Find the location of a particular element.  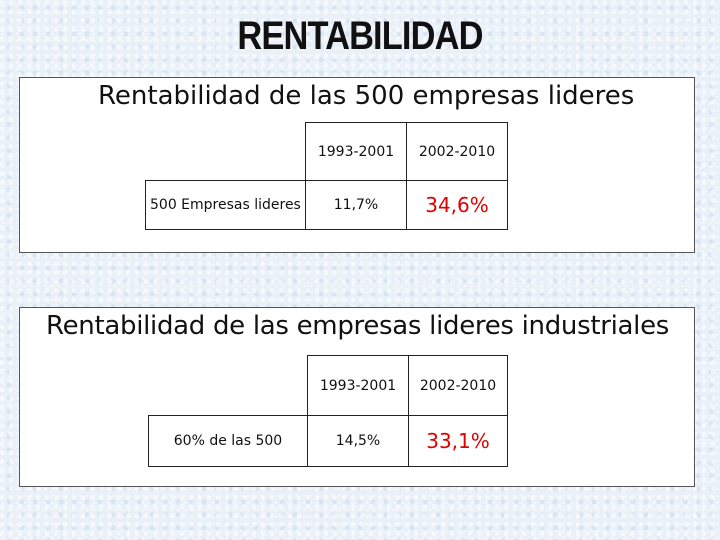

slide-title: RENTABILIDAD is located at coordinates (360, 36).